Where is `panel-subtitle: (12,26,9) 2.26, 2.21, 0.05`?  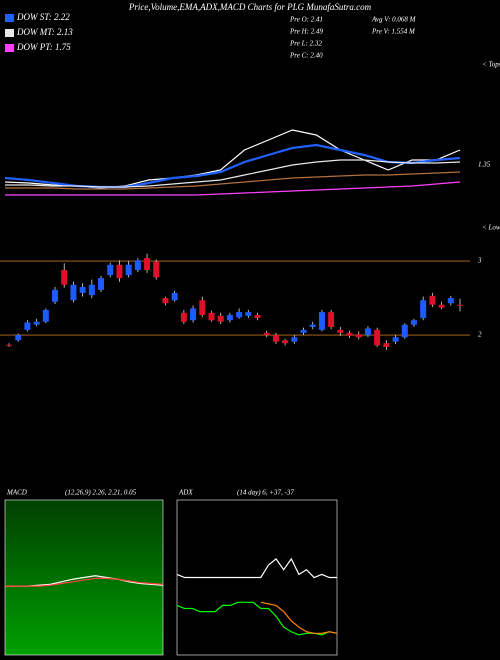 panel-subtitle: (12,26,9) 2.26, 2.21, 0.05 is located at coordinates (101, 493).